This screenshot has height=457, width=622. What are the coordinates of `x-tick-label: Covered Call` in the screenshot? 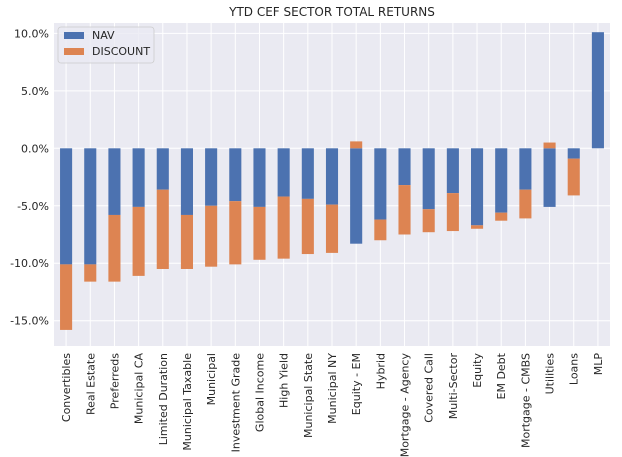 It's located at (429, 388).